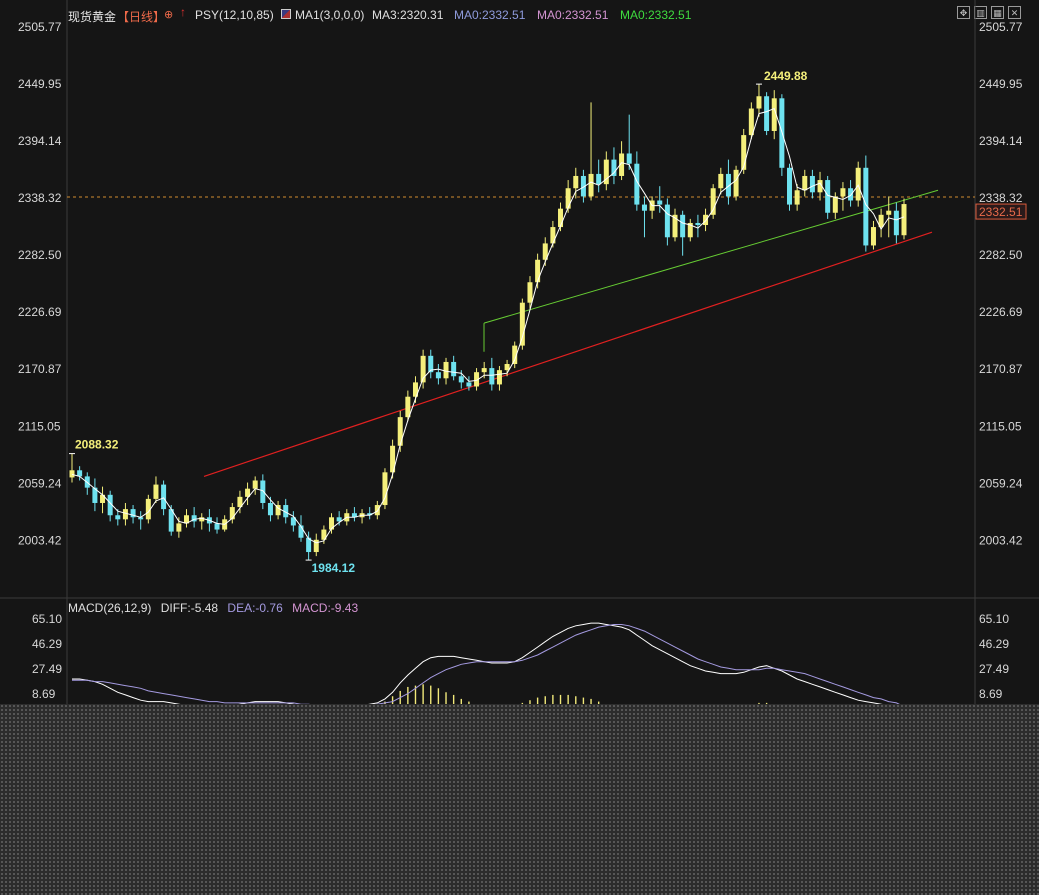 The image size is (1039, 895). What do you see at coordinates (1001, 141) in the screenshot?
I see `price-tick-right: 2394.14` at bounding box center [1001, 141].